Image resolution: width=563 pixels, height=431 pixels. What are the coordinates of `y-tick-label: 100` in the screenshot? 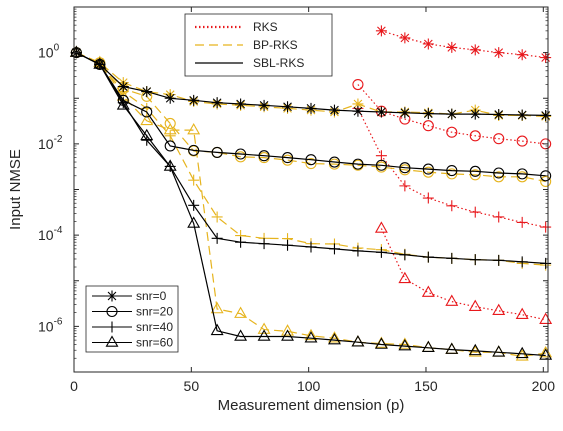 It's located at (49, 52).